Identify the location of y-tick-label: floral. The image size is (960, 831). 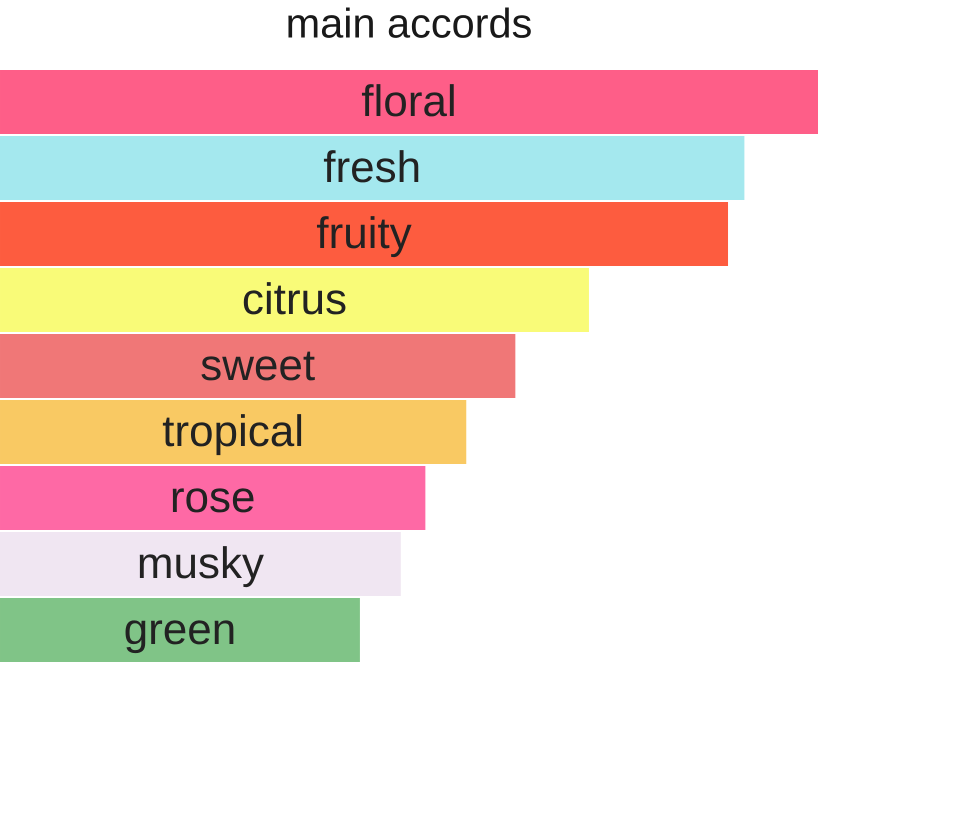
(408, 100).